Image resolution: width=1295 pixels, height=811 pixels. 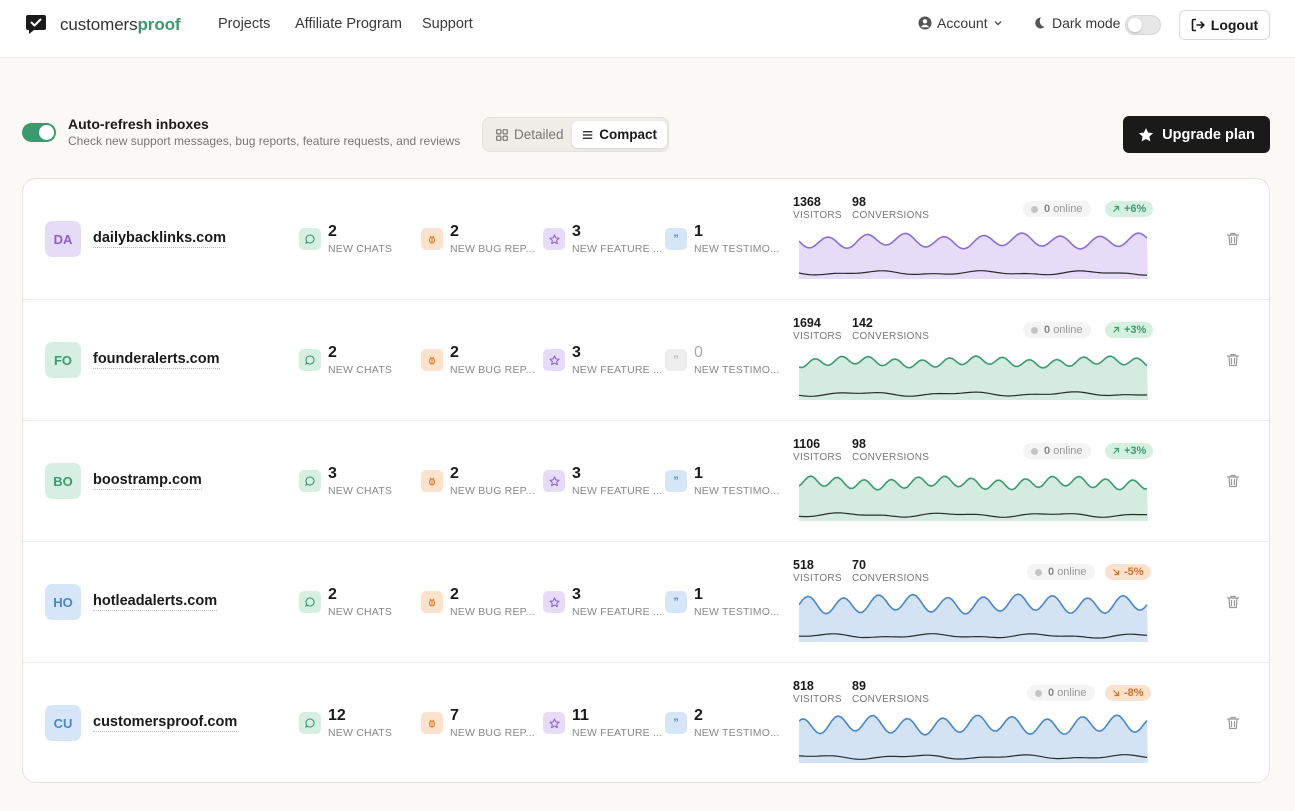 What do you see at coordinates (803, 565) in the screenshot?
I see `visitors-value: 518` at bounding box center [803, 565].